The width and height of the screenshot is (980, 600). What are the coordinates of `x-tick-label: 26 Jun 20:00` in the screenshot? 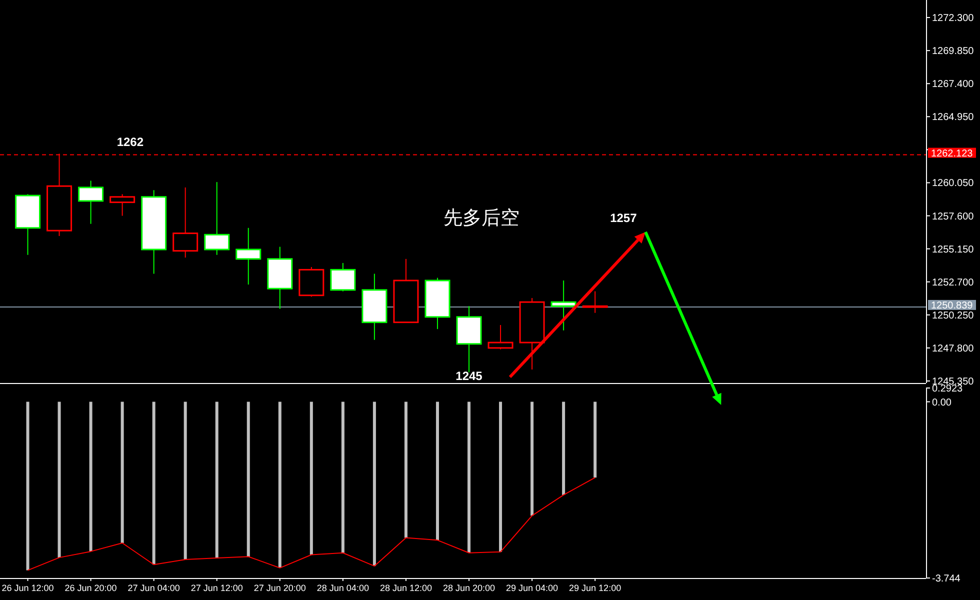 It's located at (90, 588).